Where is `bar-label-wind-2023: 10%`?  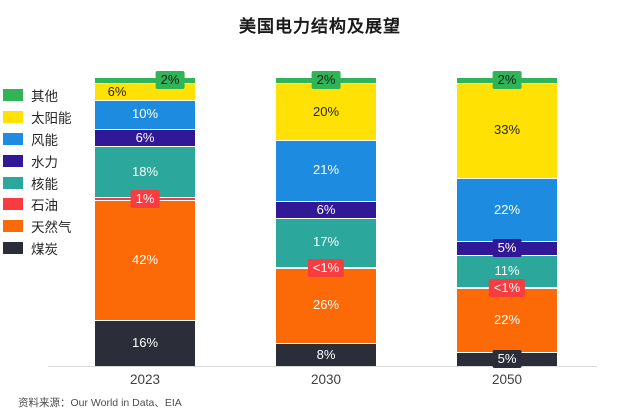
bar-label-wind-2023: 10% is located at coordinates (145, 113).